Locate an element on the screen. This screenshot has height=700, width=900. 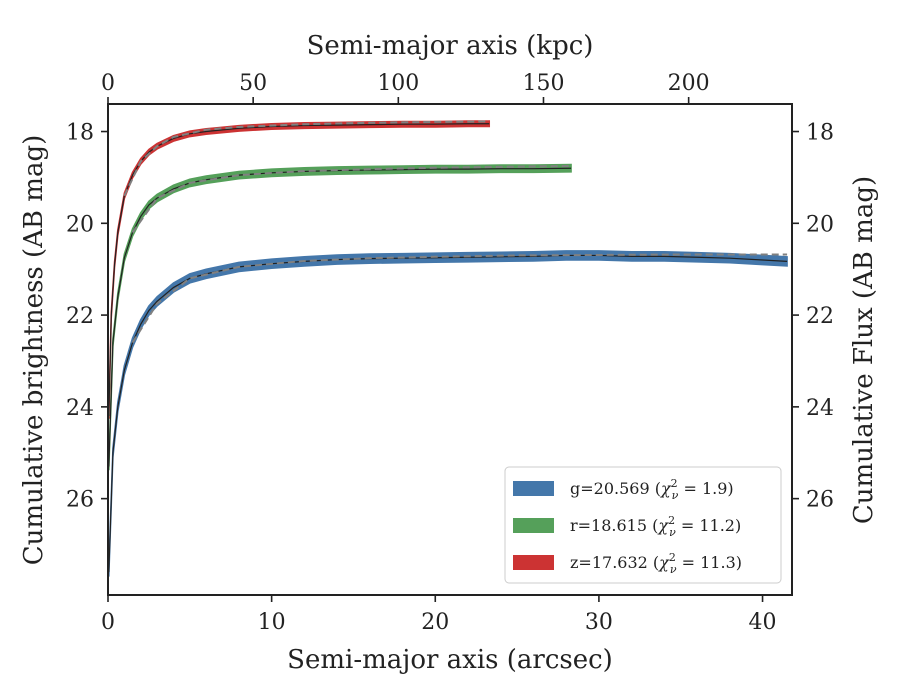
y2-tick-label: 24 is located at coordinates (820, 408).